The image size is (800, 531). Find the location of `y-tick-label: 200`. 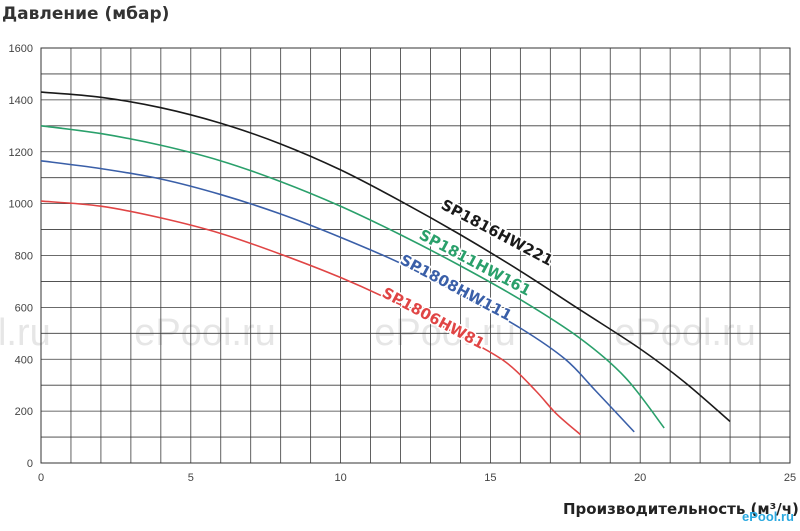

y-tick-label: 200 is located at coordinates (24, 412).